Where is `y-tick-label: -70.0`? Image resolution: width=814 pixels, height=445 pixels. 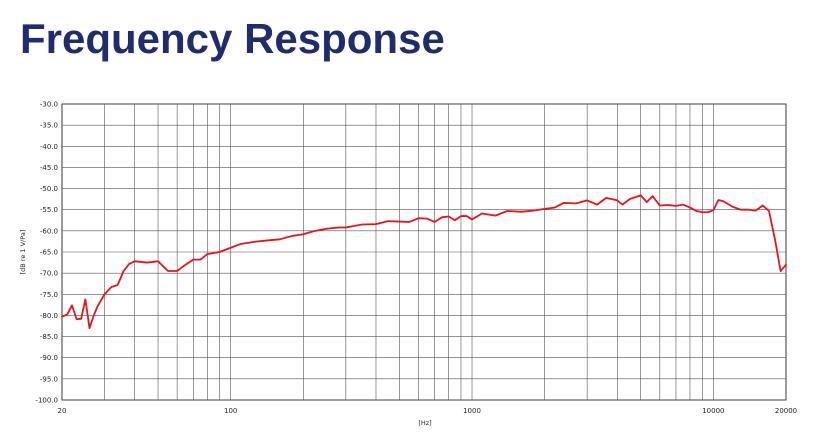
y-tick-label: -70.0 is located at coordinates (49, 274).